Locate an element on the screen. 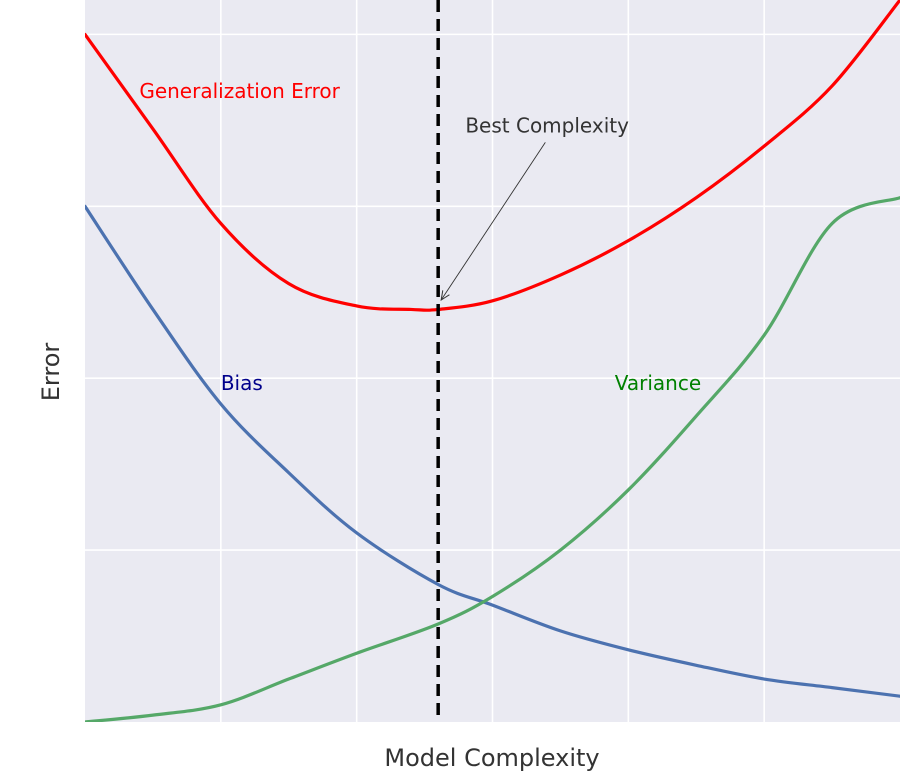  x-axis-label: Model Complexity is located at coordinates (491, 758).